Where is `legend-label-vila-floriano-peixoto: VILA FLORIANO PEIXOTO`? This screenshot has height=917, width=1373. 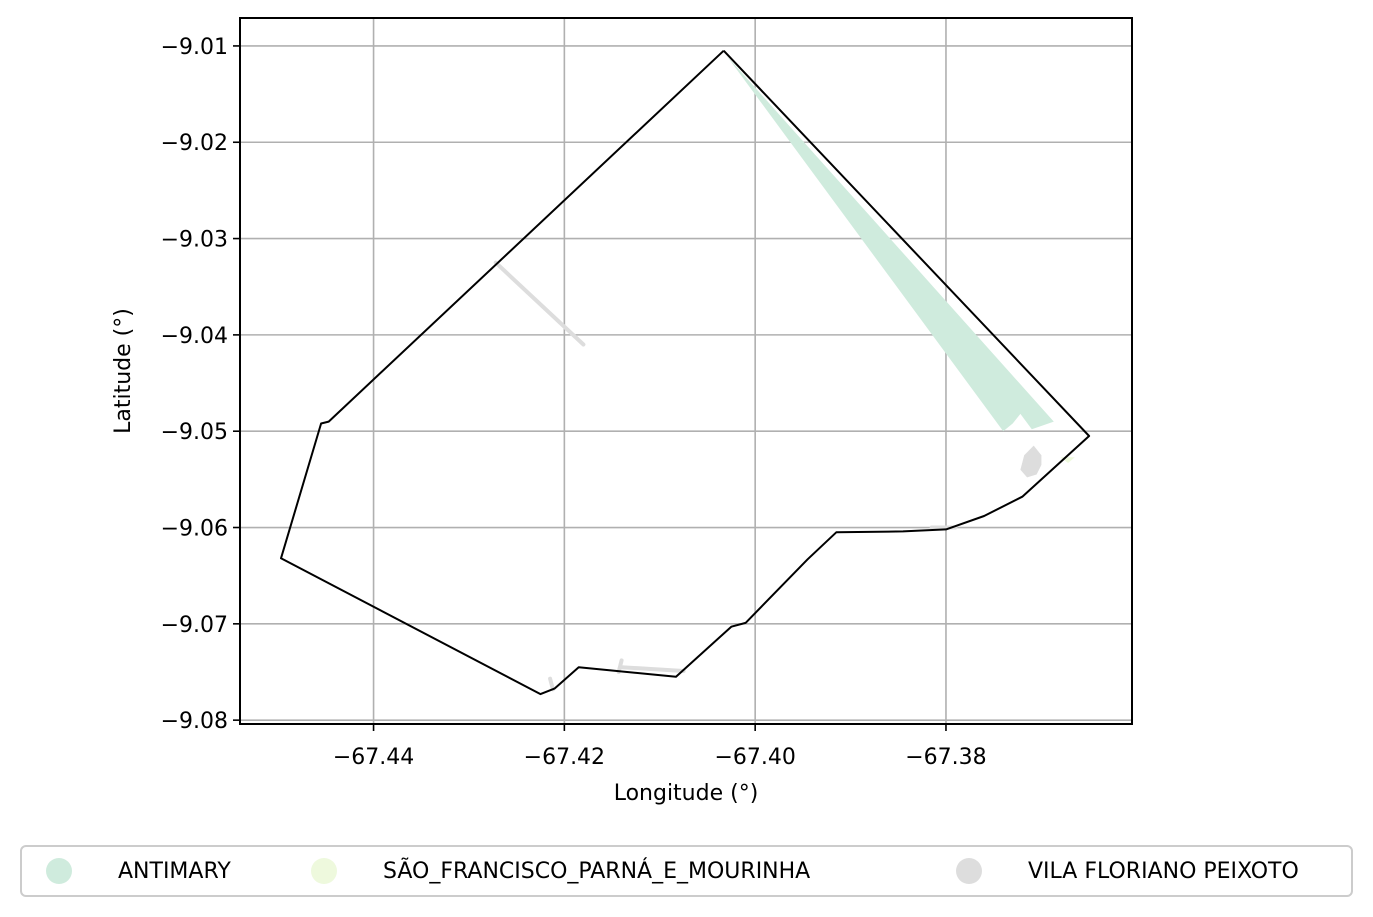
legend-label-vila-floriano-peixoto: VILA FLORIANO PEIXOTO is located at coordinates (1163, 871).